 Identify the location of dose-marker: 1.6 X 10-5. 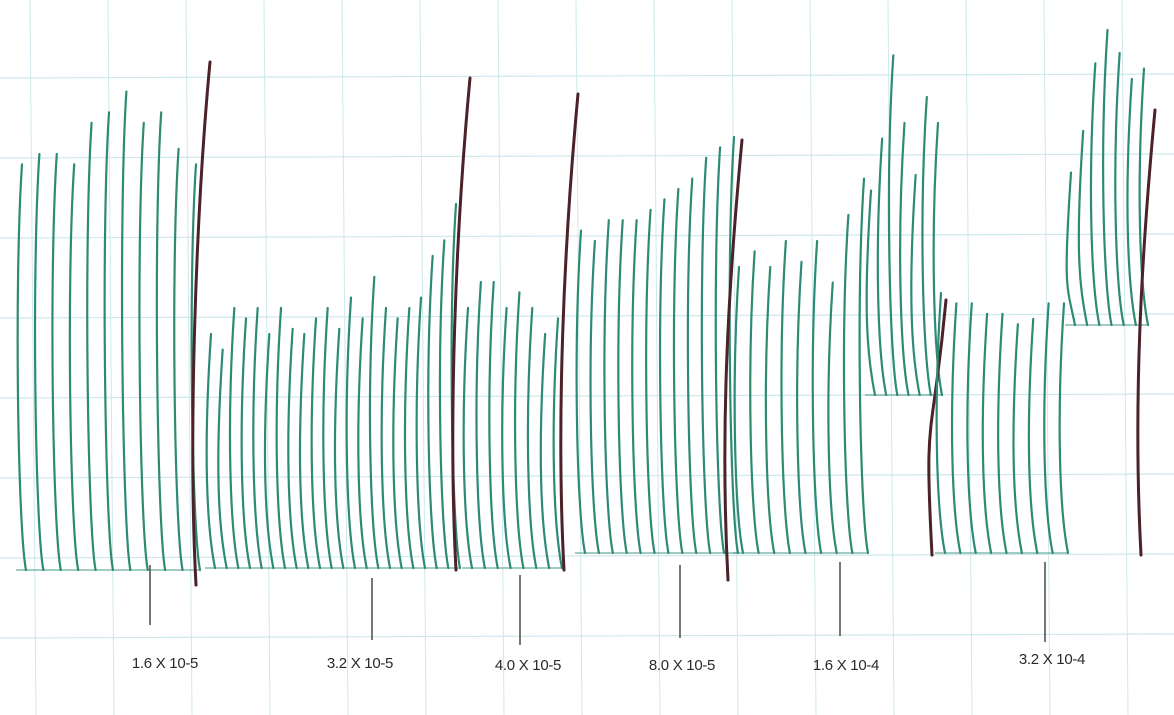
(165, 618).